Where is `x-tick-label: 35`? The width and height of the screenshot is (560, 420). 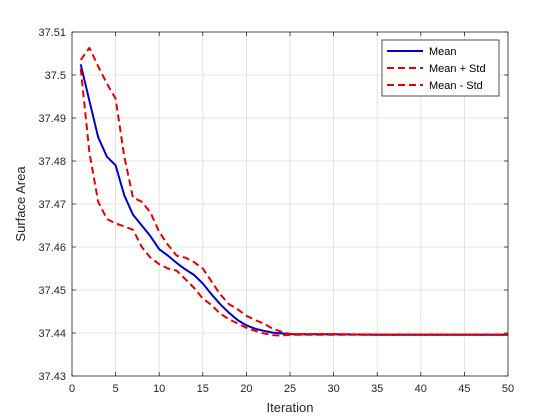
x-tick-label: 35 is located at coordinates (377, 389).